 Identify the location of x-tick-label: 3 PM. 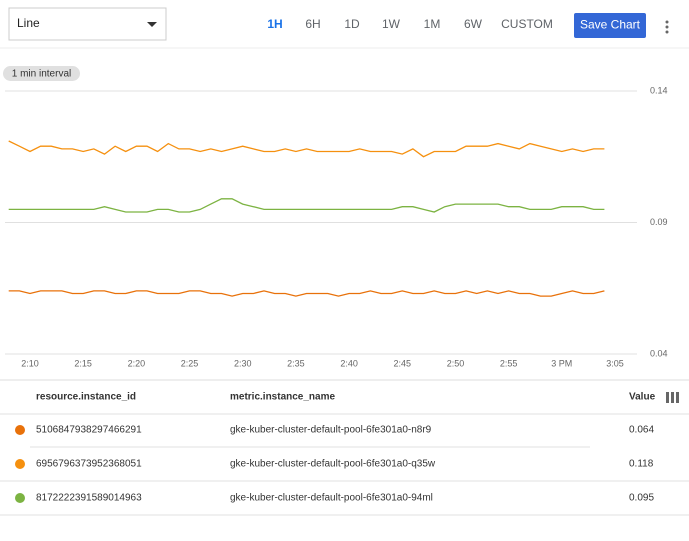
(561, 363).